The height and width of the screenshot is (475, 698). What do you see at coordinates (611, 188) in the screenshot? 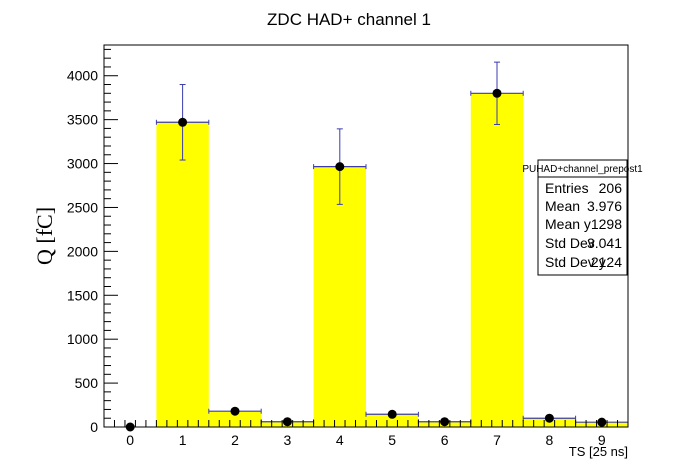
I see `stats-value-entries: 206` at bounding box center [611, 188].